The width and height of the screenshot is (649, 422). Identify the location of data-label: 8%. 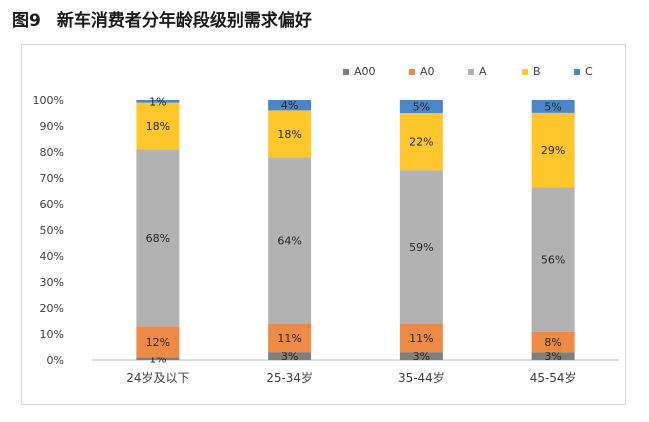
(552, 342).